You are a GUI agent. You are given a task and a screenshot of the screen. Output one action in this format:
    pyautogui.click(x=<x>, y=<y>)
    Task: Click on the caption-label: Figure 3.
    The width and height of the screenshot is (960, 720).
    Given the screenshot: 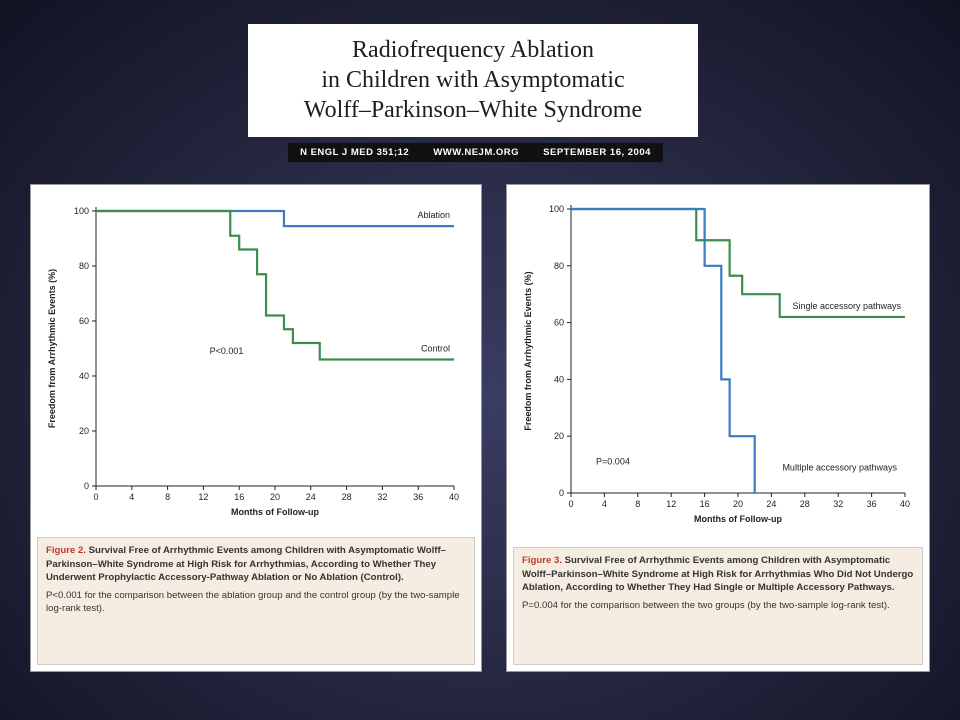 What is the action you would take?
    pyautogui.click(x=542, y=560)
    